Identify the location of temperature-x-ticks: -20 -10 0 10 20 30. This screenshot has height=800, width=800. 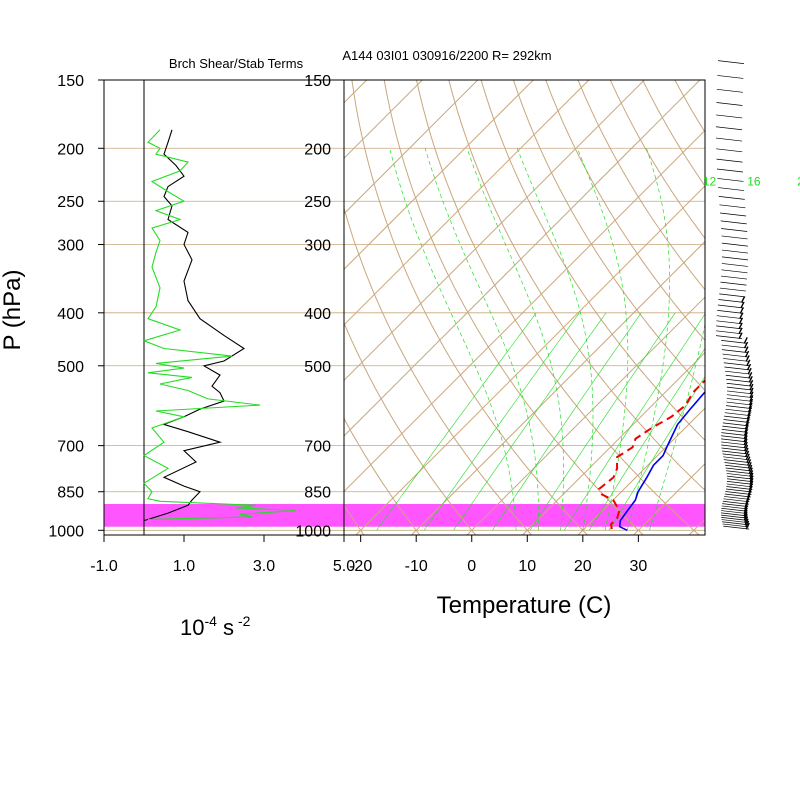
(498, 555).